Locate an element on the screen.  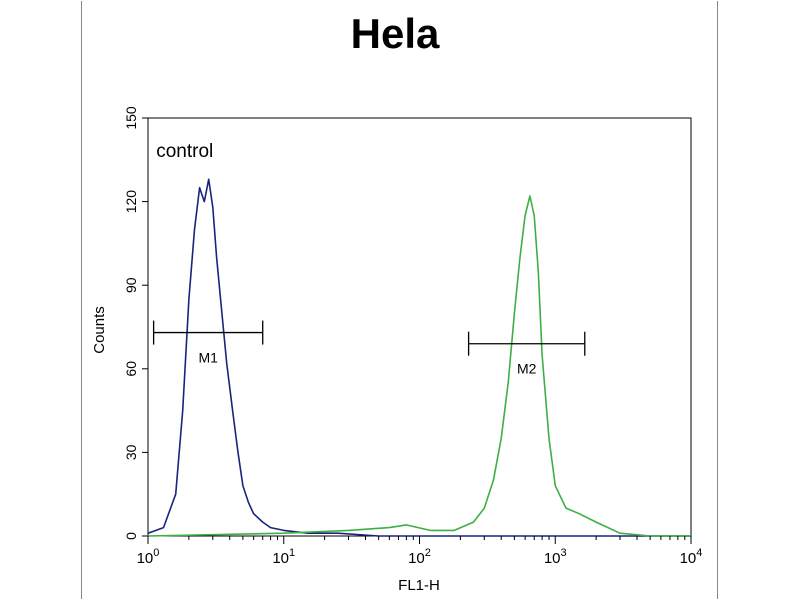
y-axis-label: Counts is located at coordinates (99, 330).